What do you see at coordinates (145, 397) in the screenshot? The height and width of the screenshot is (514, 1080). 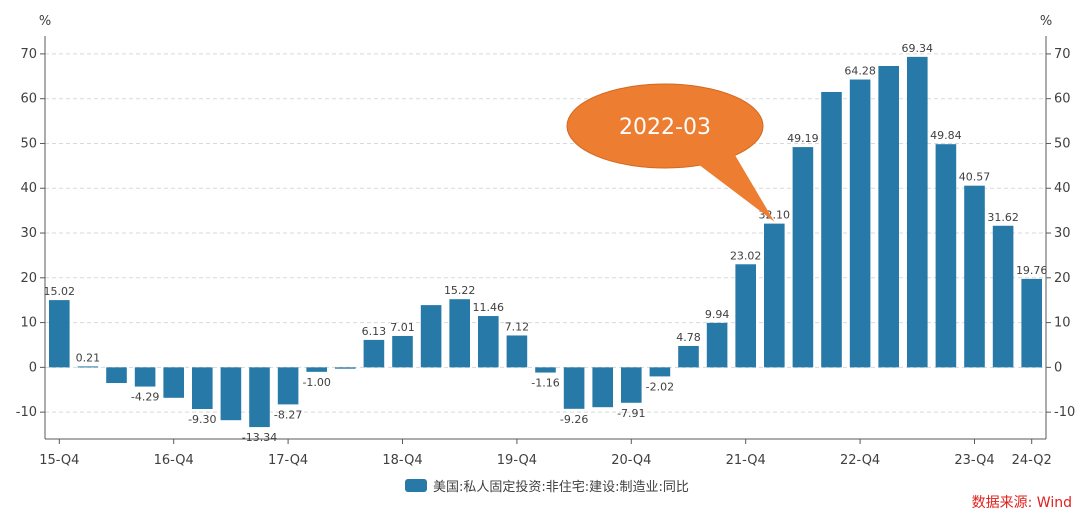 I see `data-label: -4.29` at bounding box center [145, 397].